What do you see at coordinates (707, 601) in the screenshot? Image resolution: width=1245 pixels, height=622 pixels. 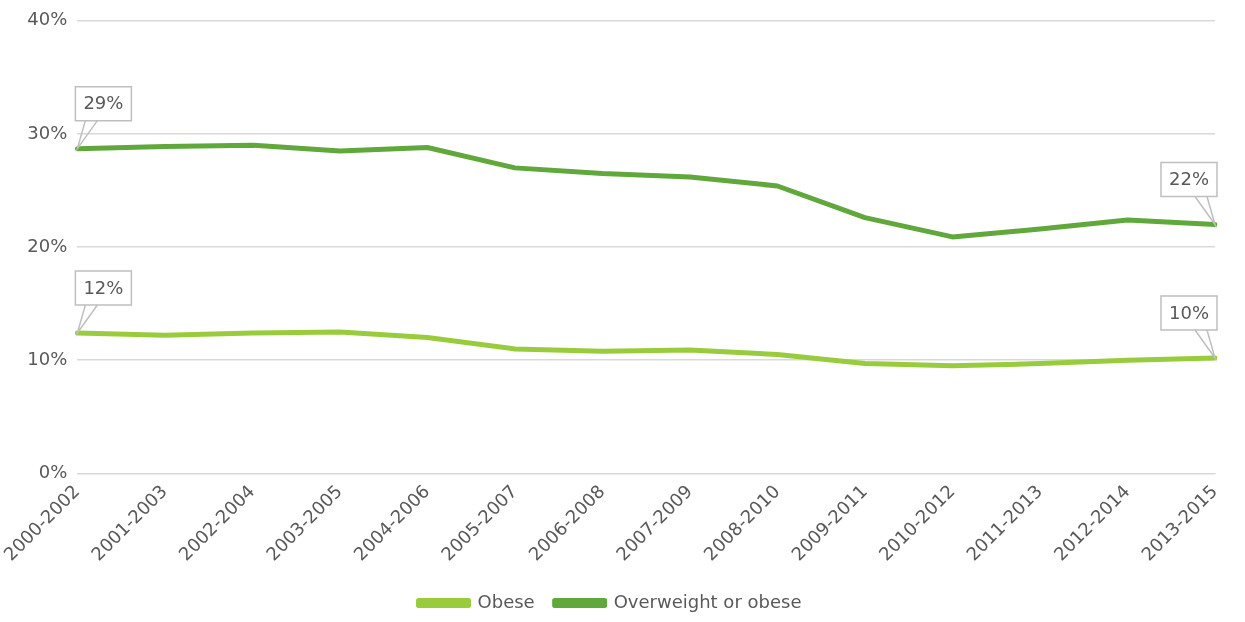 I see `legend-label: Overweight or obese` at bounding box center [707, 601].